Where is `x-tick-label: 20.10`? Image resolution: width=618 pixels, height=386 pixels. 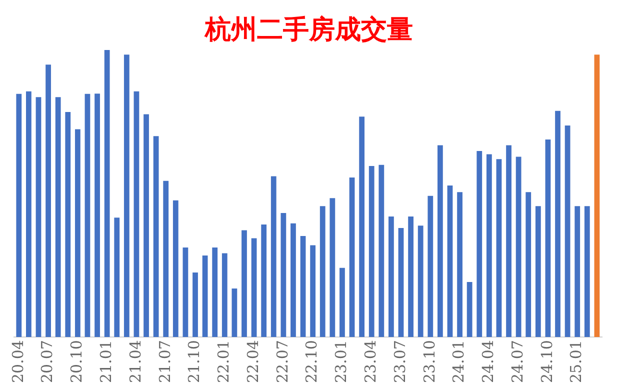 x-tick-label: 20.10 is located at coordinates (77, 362).